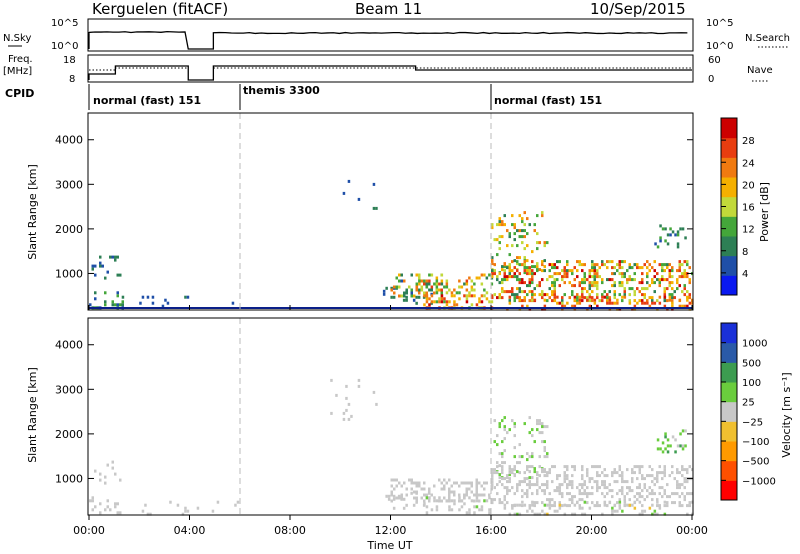  Describe the element at coordinates (69, 140) in the screenshot. I see `y-tick-label: 4000` at that location.